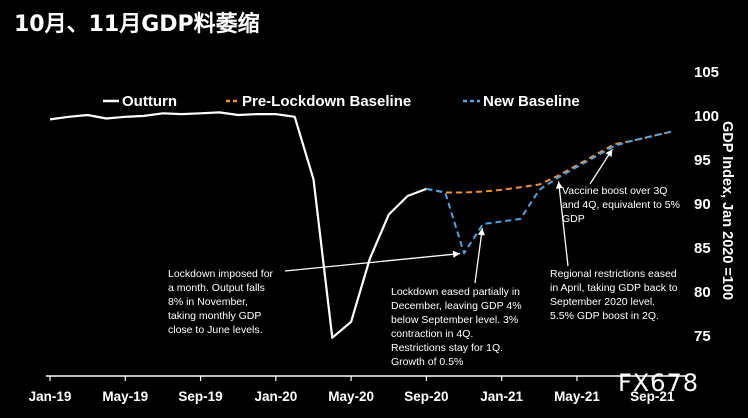  Describe the element at coordinates (702, 160) in the screenshot. I see `y-tick-label: 95` at that location.